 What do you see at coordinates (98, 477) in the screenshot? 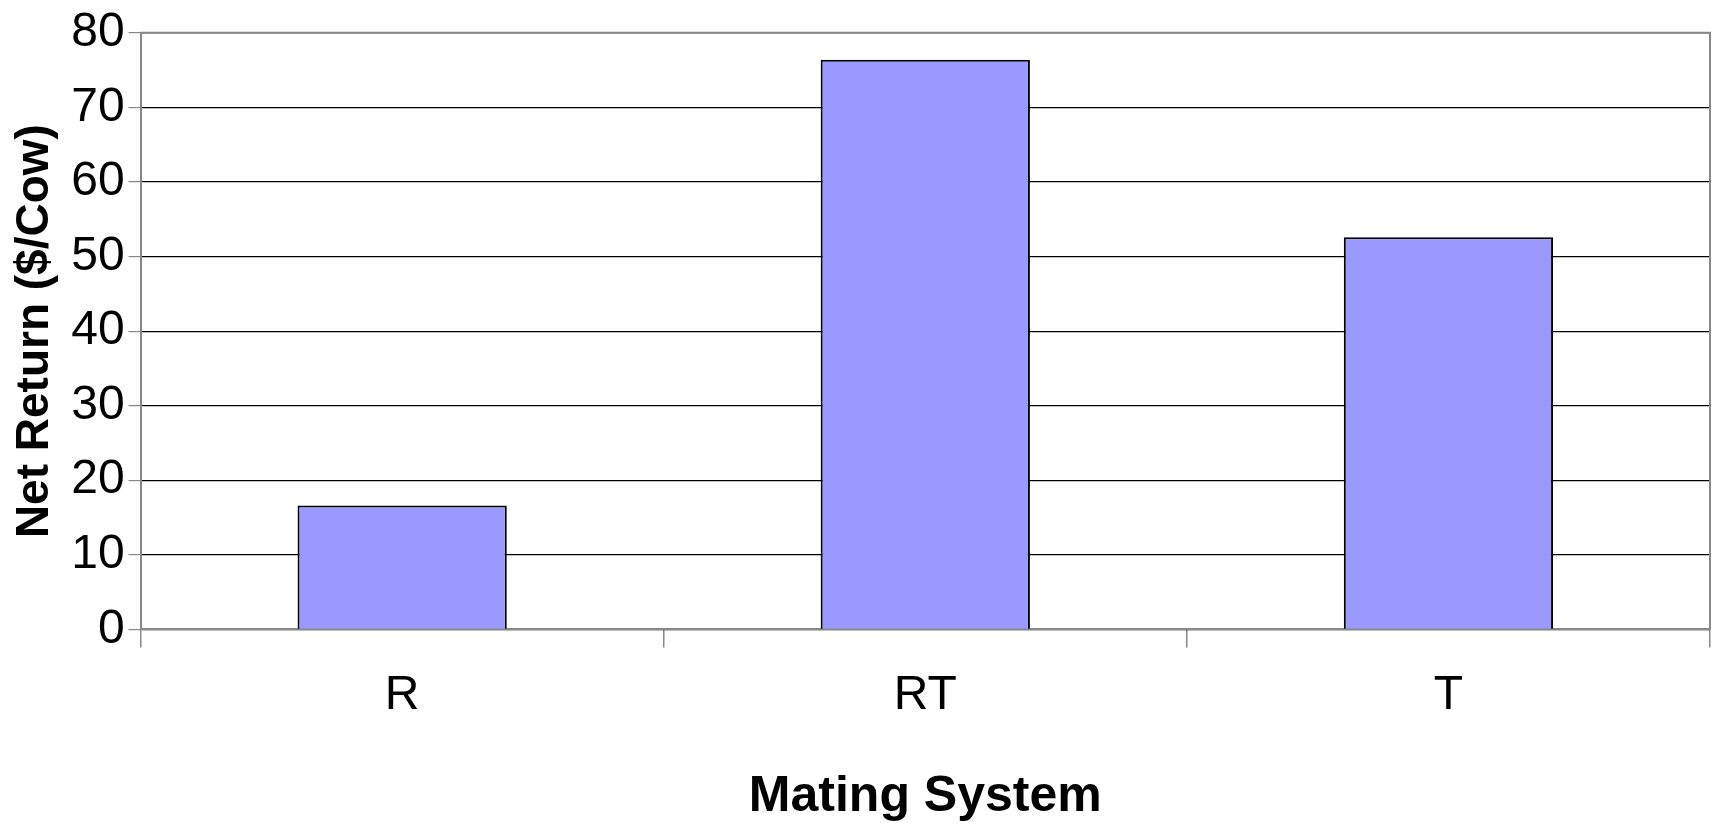
I see `y-tick-label: 20` at bounding box center [98, 477].